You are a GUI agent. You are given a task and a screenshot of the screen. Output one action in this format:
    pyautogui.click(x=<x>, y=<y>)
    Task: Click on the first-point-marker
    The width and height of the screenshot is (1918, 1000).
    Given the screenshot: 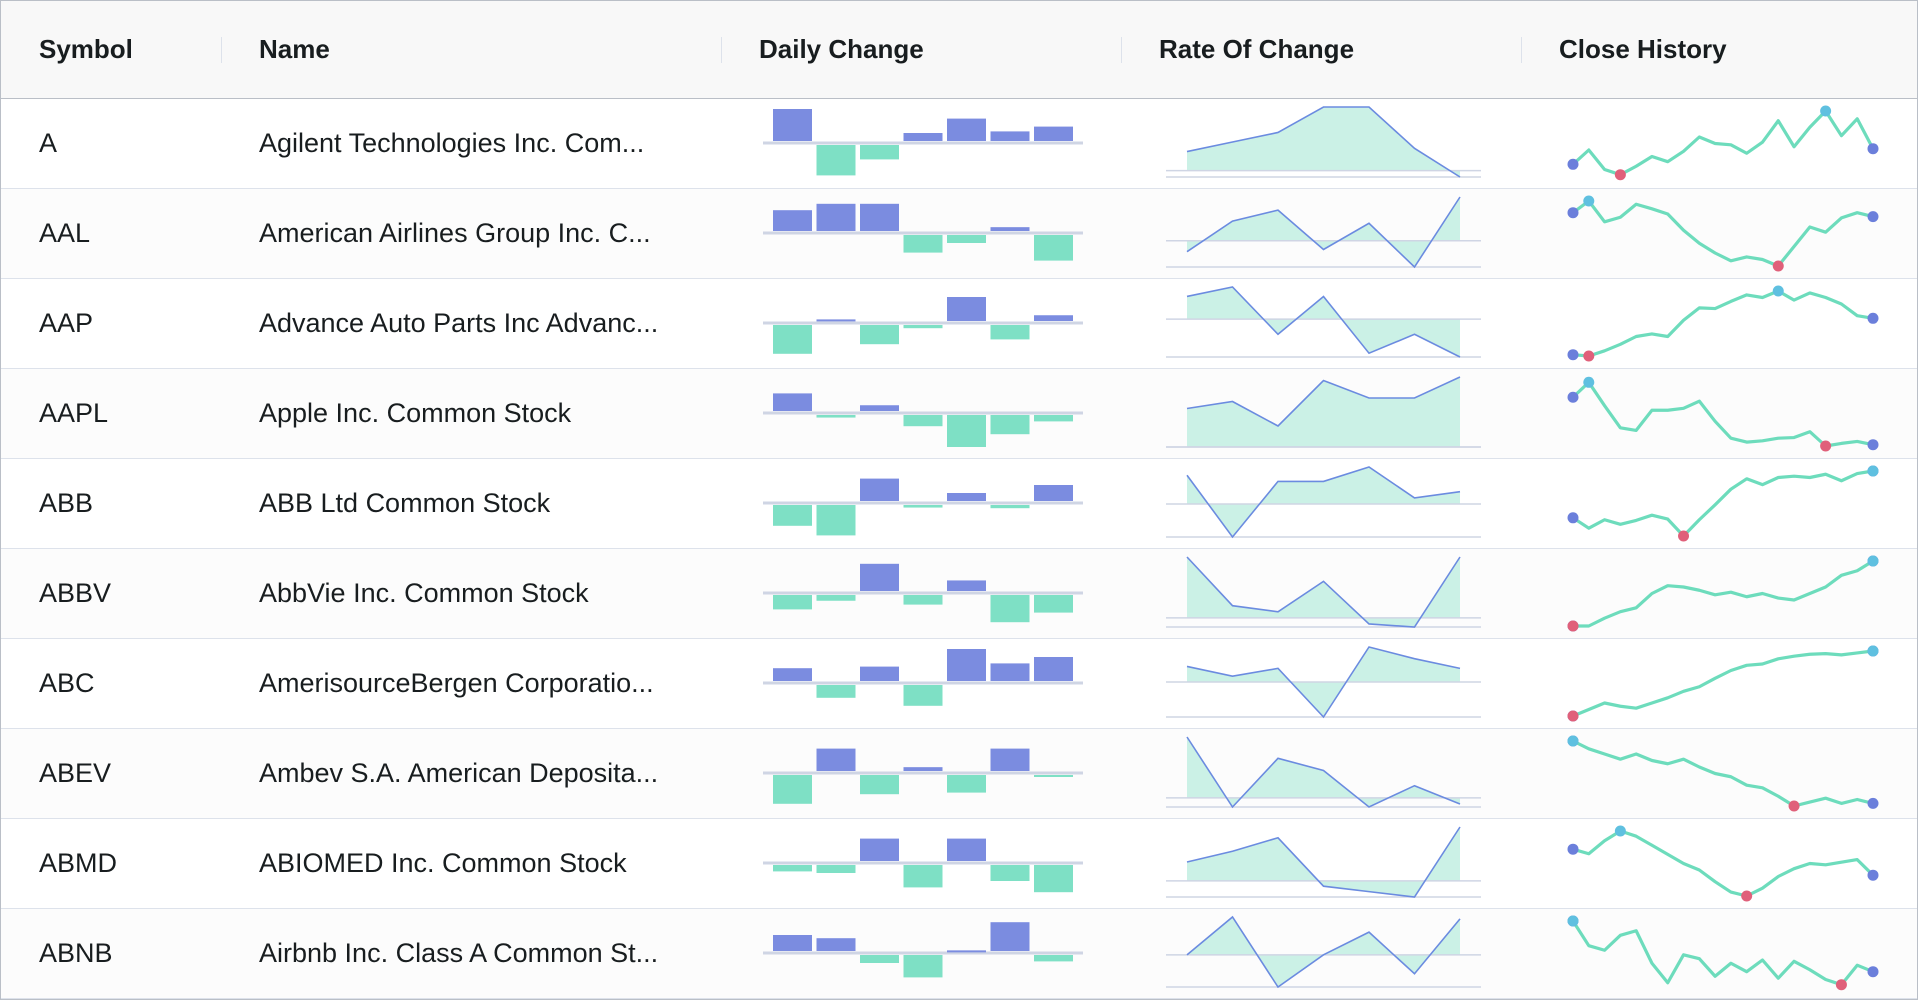 What is the action you would take?
    pyautogui.click(x=1573, y=518)
    